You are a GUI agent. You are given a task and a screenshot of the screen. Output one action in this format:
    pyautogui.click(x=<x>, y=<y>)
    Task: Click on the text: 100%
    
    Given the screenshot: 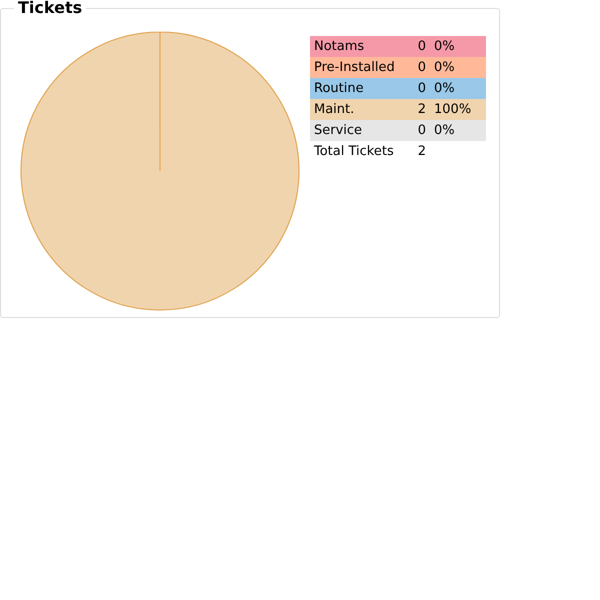 What is the action you would take?
    pyautogui.click(x=452, y=109)
    